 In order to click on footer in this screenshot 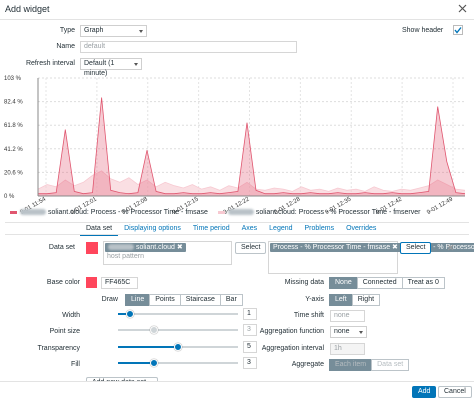, I will do `click(237, 391)`.